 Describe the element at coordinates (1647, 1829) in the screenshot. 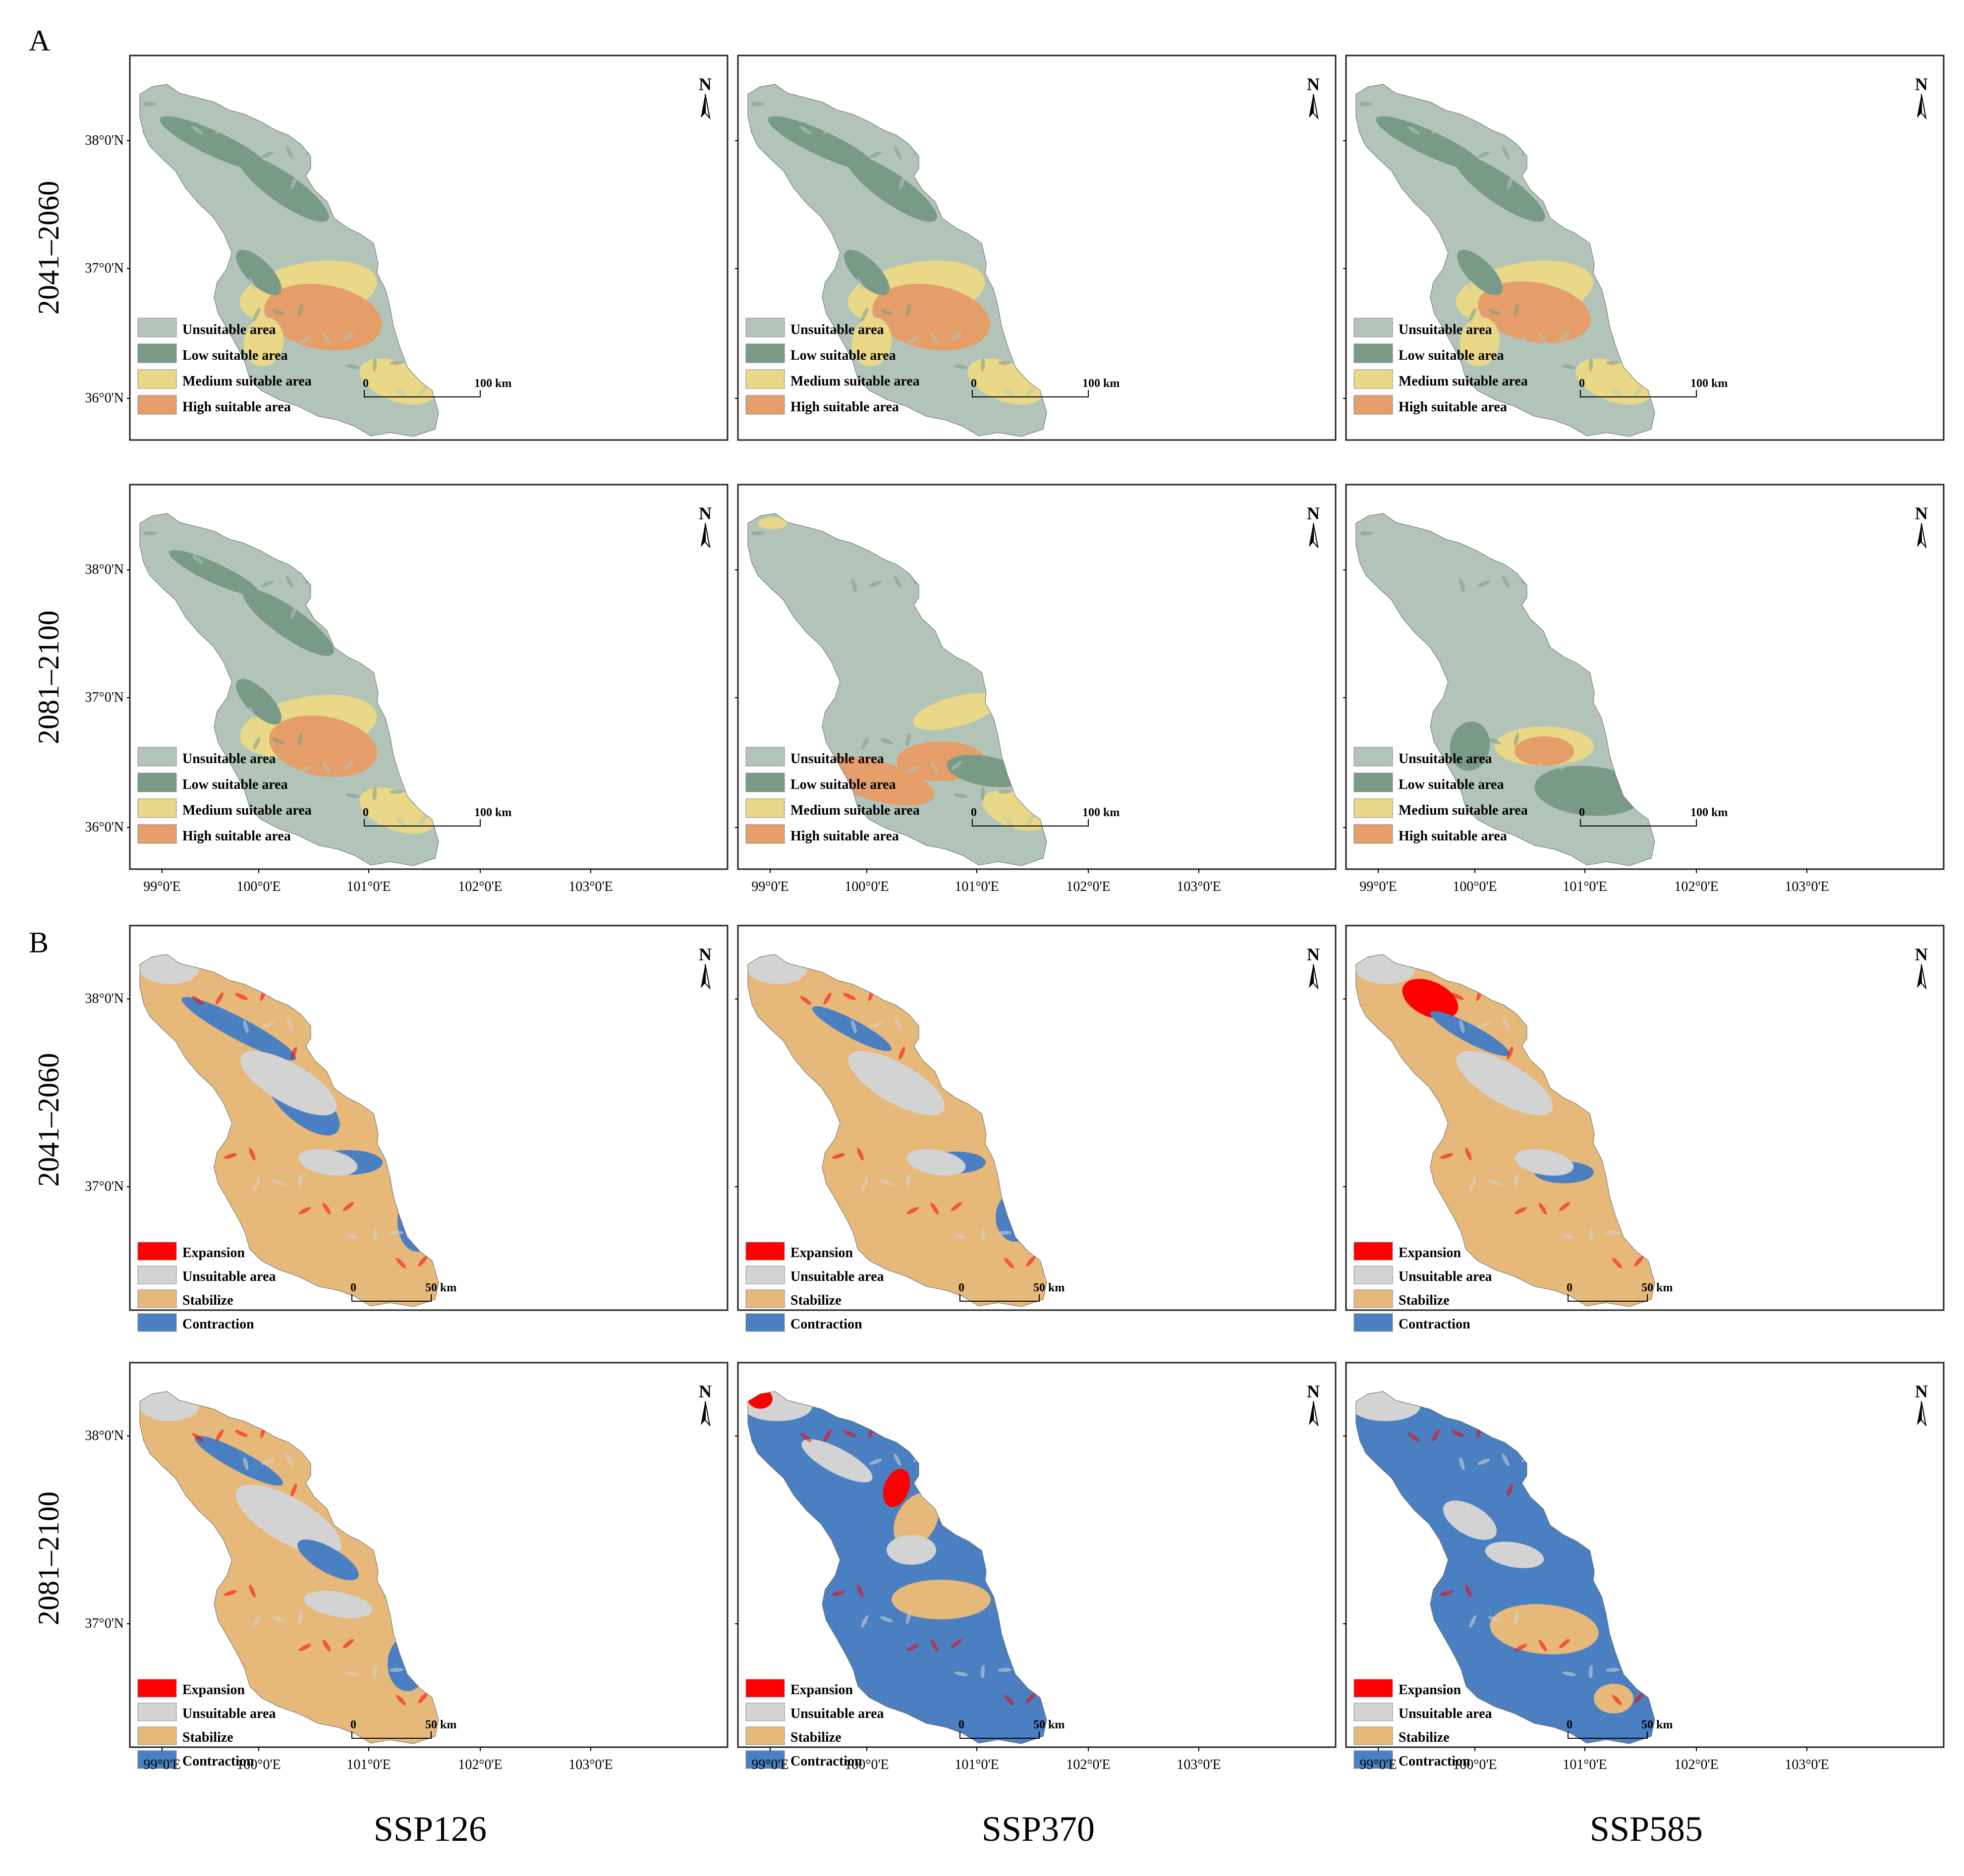

I see `scenario-label: SSP585` at that location.